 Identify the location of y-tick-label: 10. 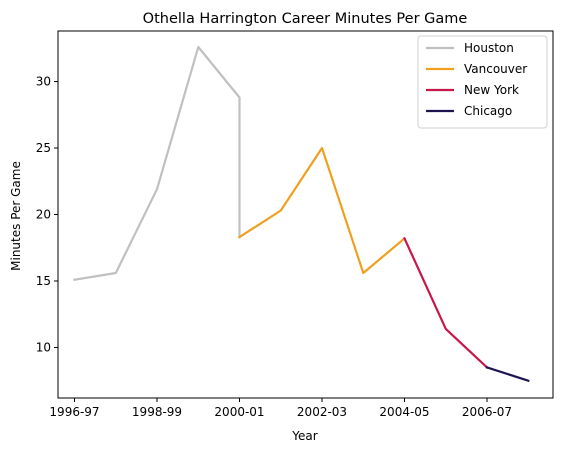
(43, 347).